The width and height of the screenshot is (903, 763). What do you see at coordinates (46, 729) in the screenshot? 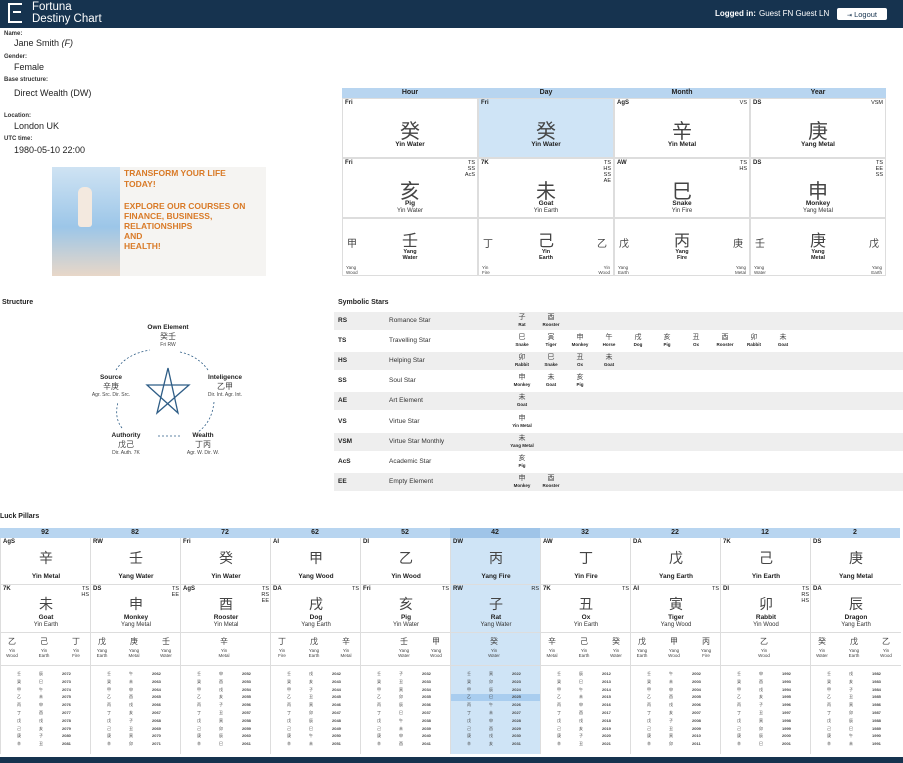
I see `luck-year-row: 己 亥 2079` at bounding box center [46, 729].